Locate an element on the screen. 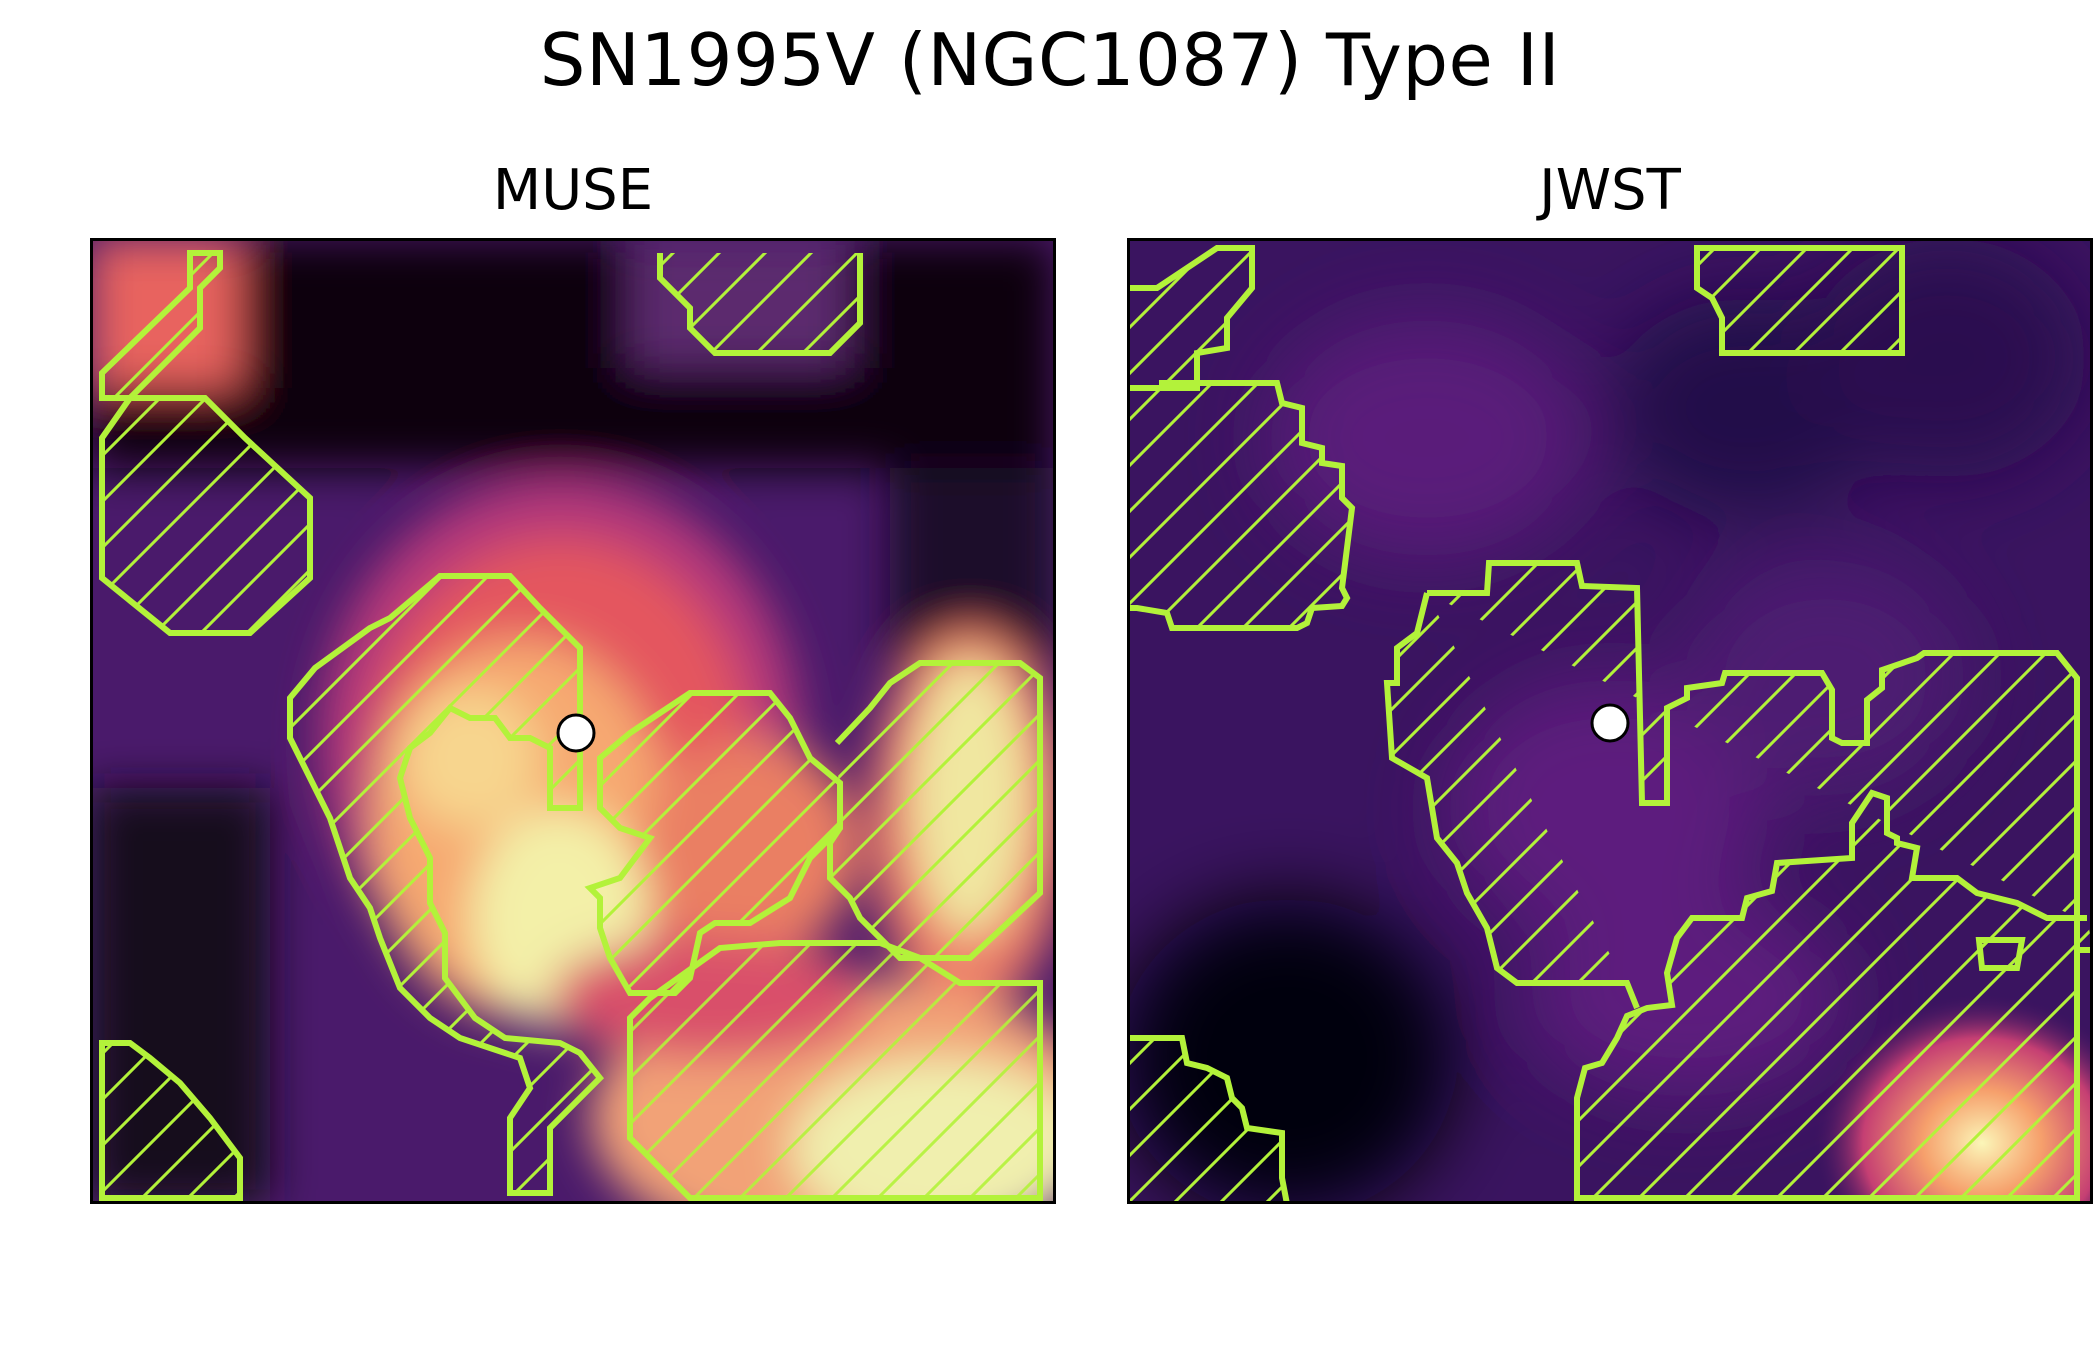 This screenshot has height=1350, width=2100. muse-contour-hatch-large is located at coordinates (835, 1070).